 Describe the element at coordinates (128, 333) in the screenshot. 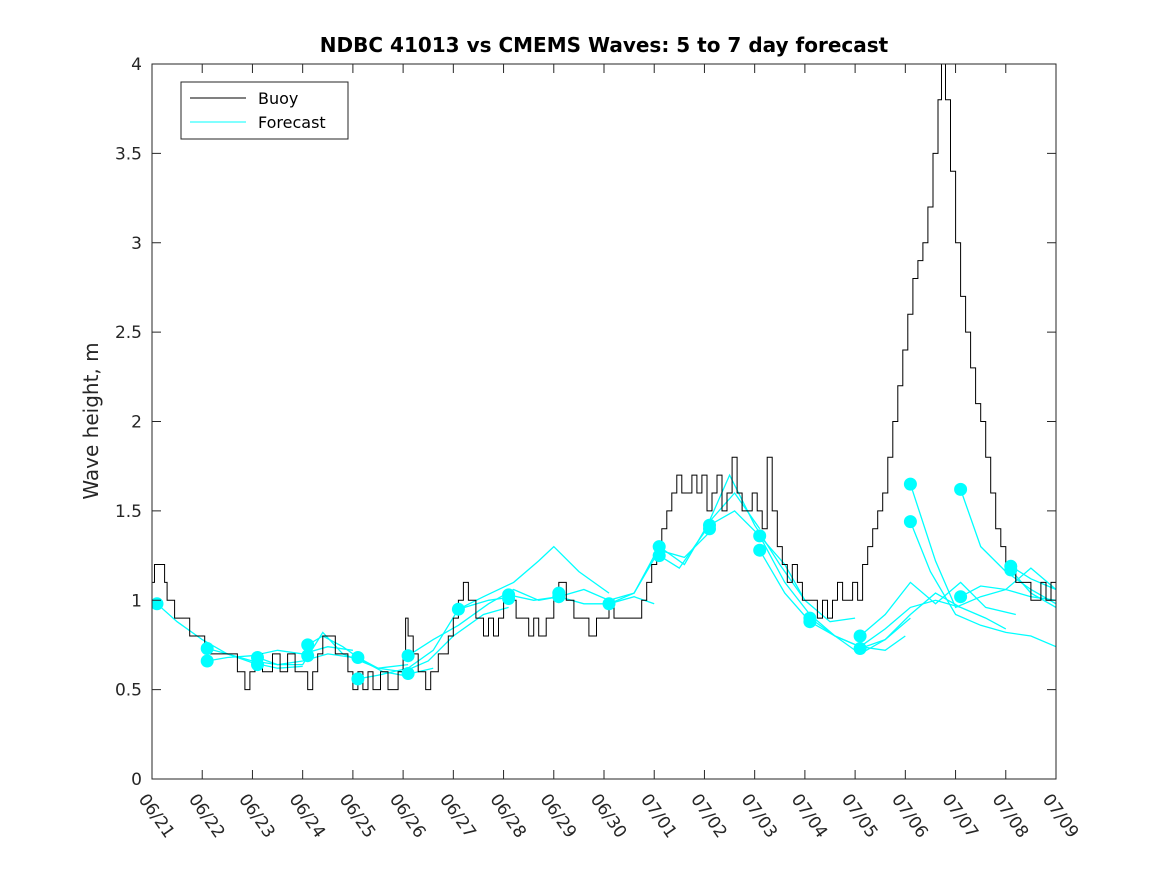

I see `y-tick-label-5: 2.5` at that location.